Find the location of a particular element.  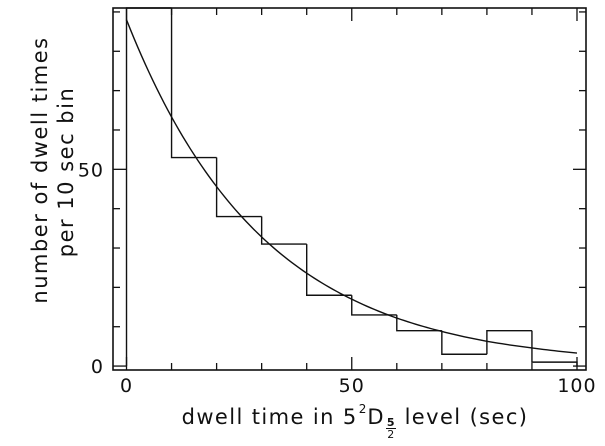

x-axis-label-superscript: 2 is located at coordinates (362, 409).